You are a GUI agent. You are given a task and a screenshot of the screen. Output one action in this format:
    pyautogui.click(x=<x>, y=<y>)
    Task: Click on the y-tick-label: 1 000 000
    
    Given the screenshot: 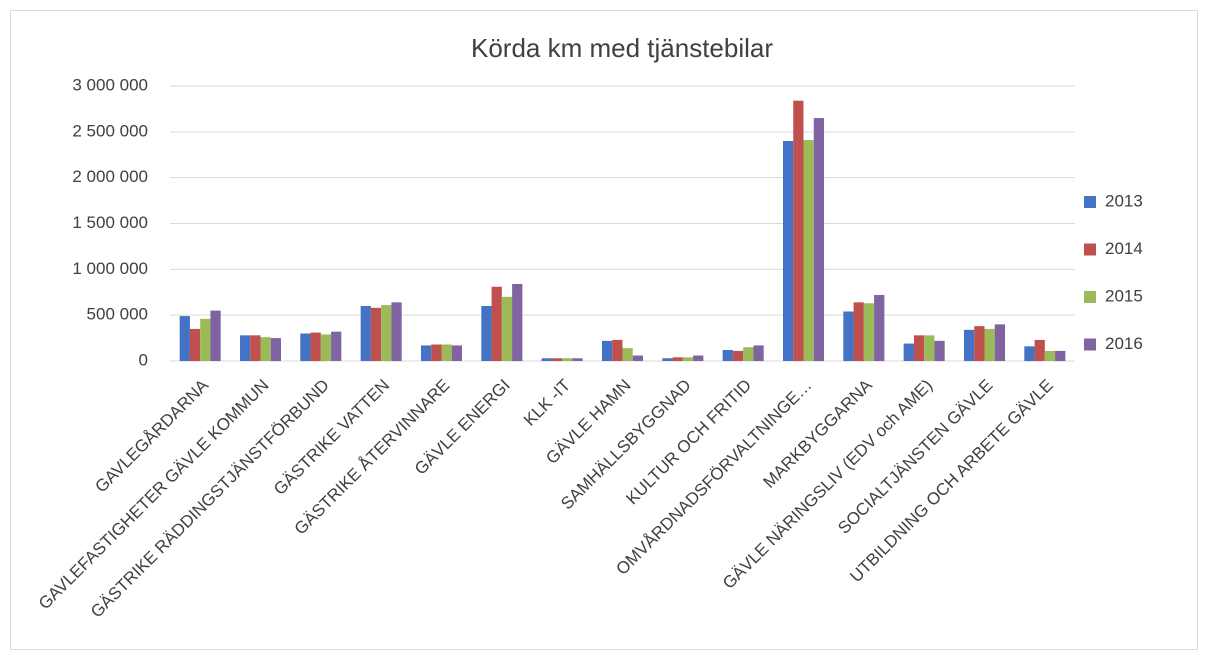 What is the action you would take?
    pyautogui.click(x=110, y=268)
    